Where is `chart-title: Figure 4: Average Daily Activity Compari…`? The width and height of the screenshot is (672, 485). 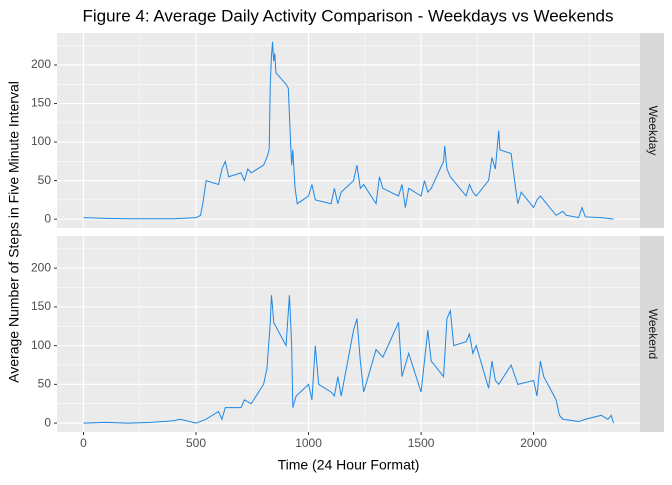
chart-title: Figure 4: Average Daily Activity Compari… is located at coordinates (347, 15).